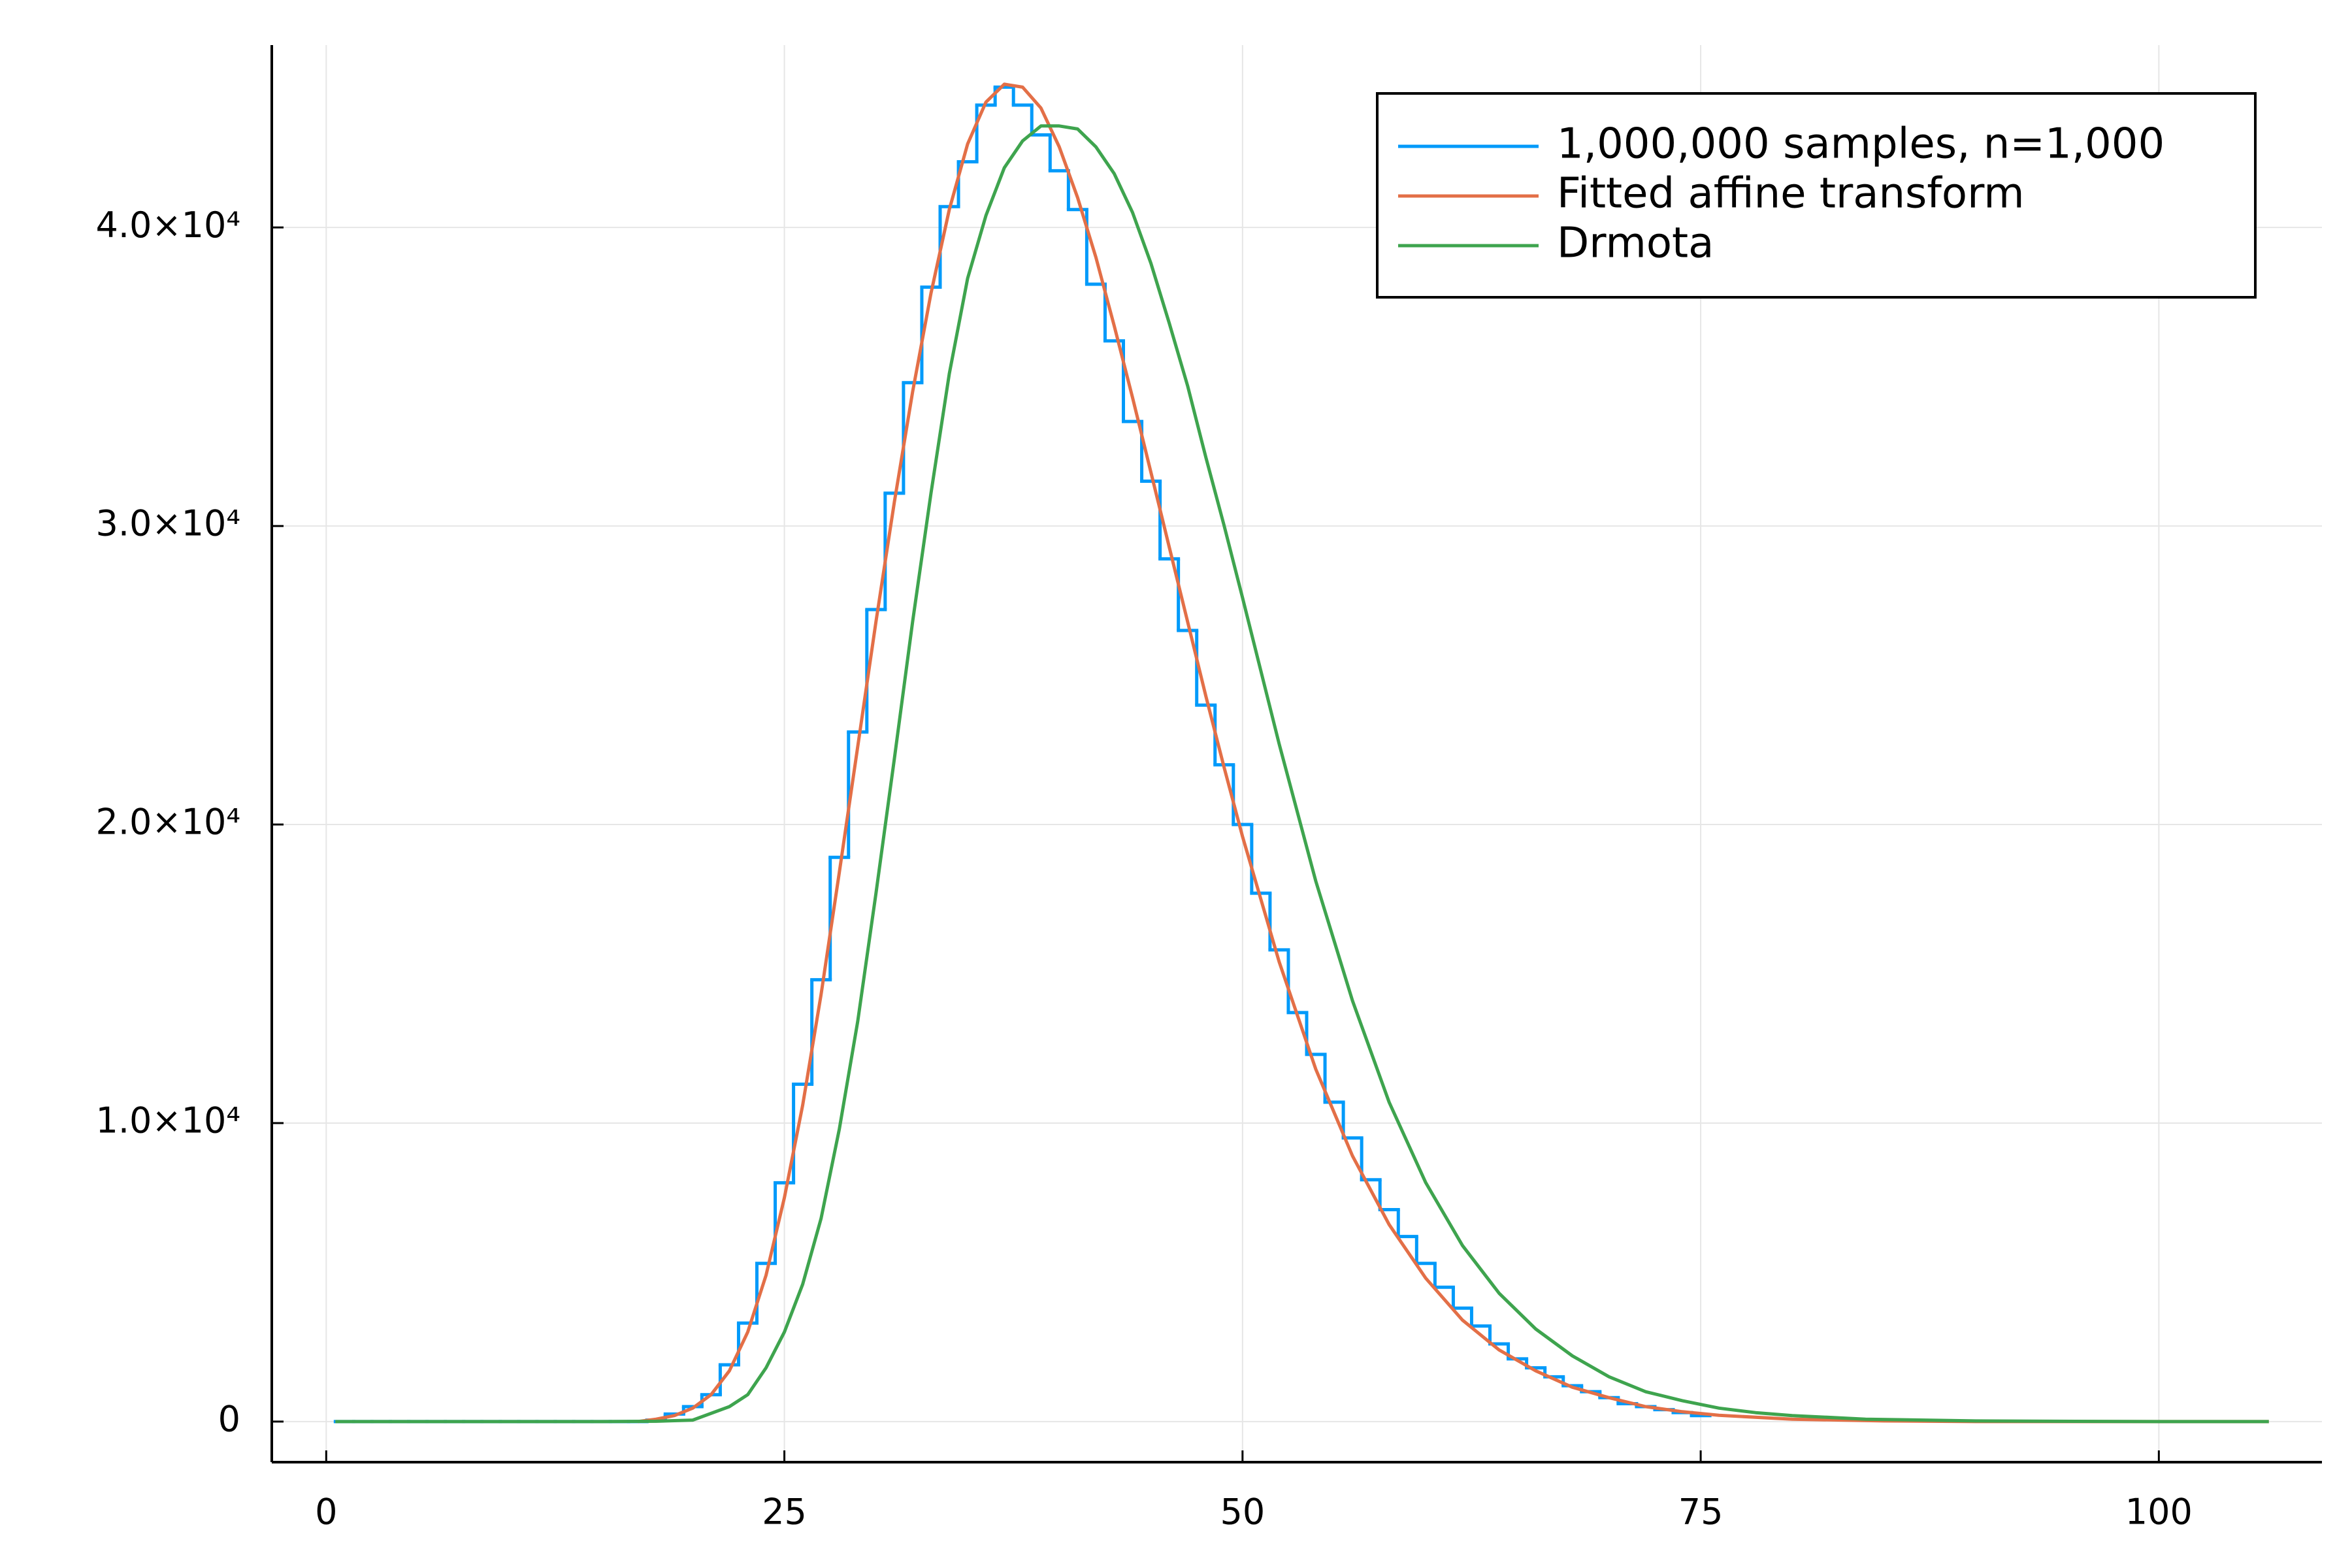 Image resolution: width=2352 pixels, height=1568 pixels. Describe the element at coordinates (168, 523) in the screenshot. I see `y-tick-label: 3.0×10⁴` at that location.